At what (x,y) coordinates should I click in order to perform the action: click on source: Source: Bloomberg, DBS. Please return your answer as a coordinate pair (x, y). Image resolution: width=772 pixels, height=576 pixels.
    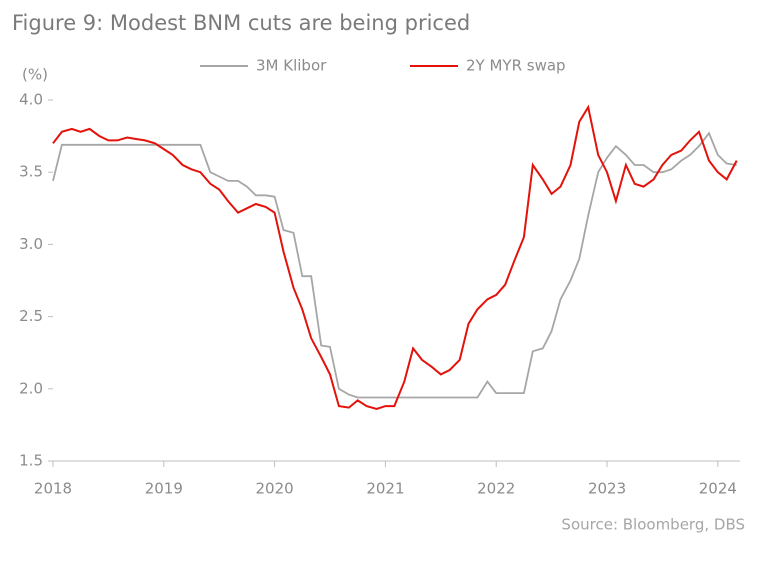
    Looking at the image, I should click on (653, 525).